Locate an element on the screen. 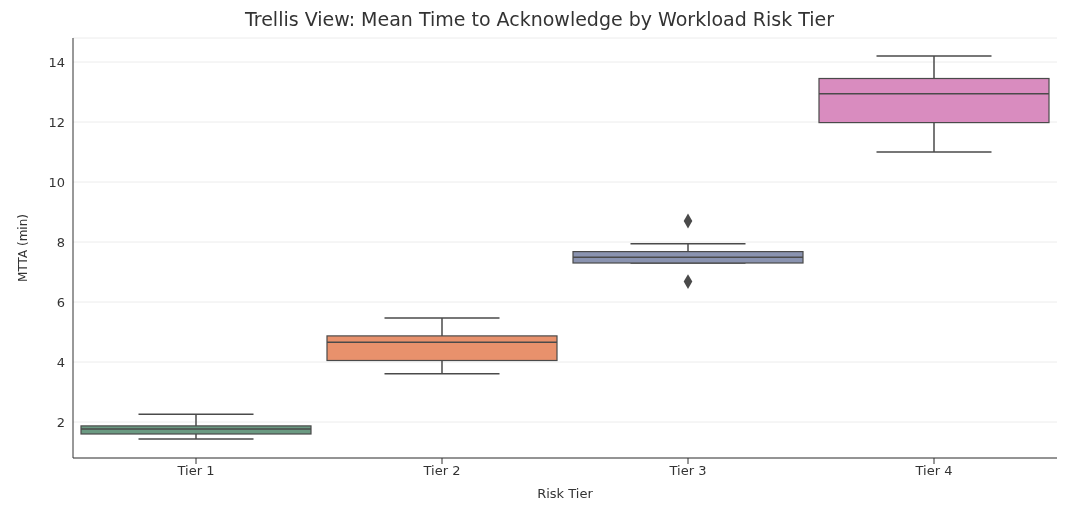  chart-title: Trellis View: Mean Time to Acknowledge by Workload Risk Tier is located at coordinates (539, 20).